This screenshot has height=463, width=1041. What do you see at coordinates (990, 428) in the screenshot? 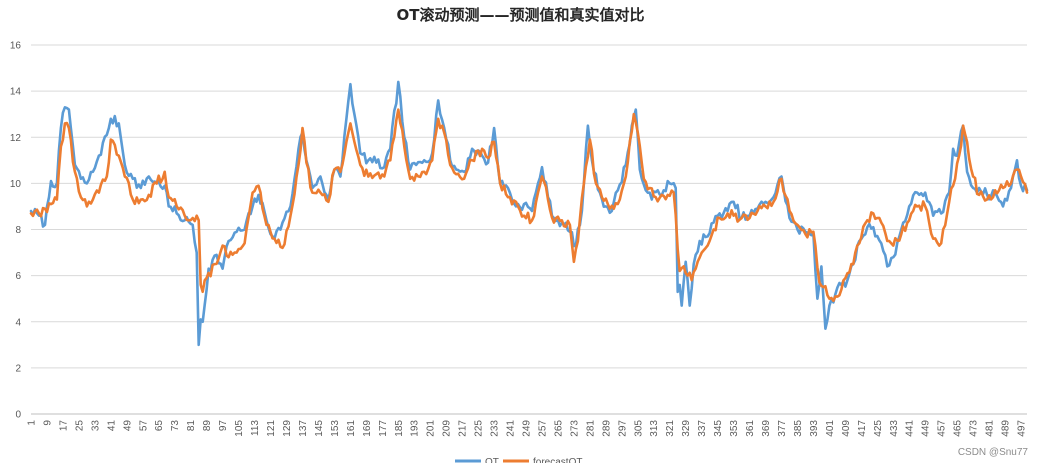
I see `x-tick-label: 481` at bounding box center [990, 428].